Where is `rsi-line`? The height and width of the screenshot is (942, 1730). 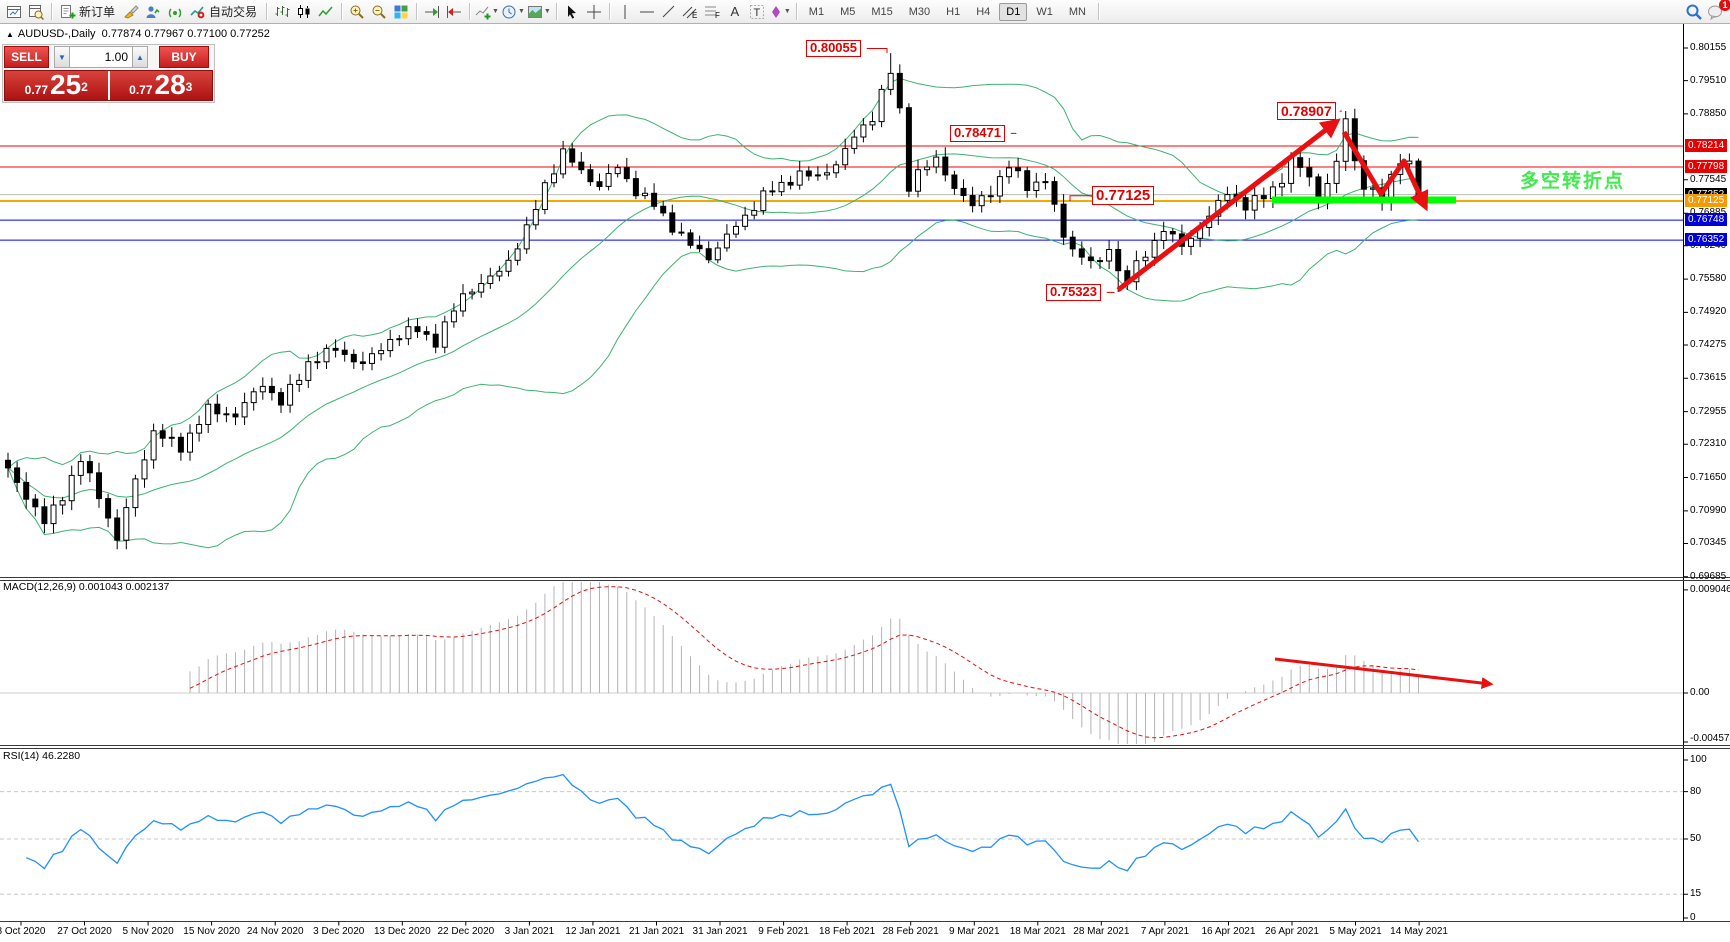 rsi-line is located at coordinates (722, 822).